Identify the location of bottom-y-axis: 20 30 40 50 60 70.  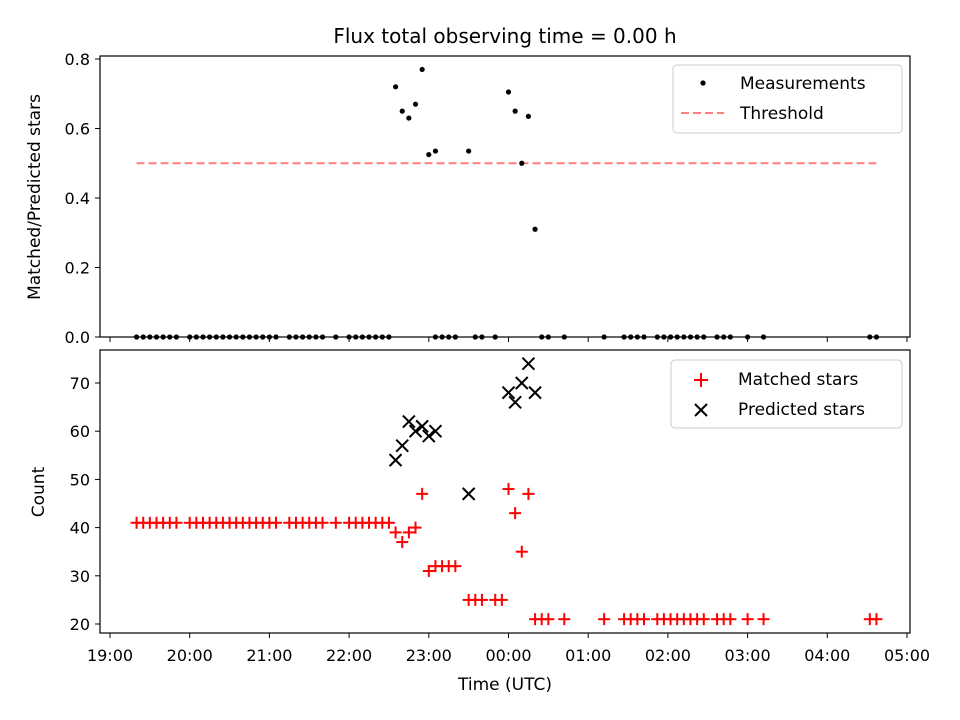
(85, 504).